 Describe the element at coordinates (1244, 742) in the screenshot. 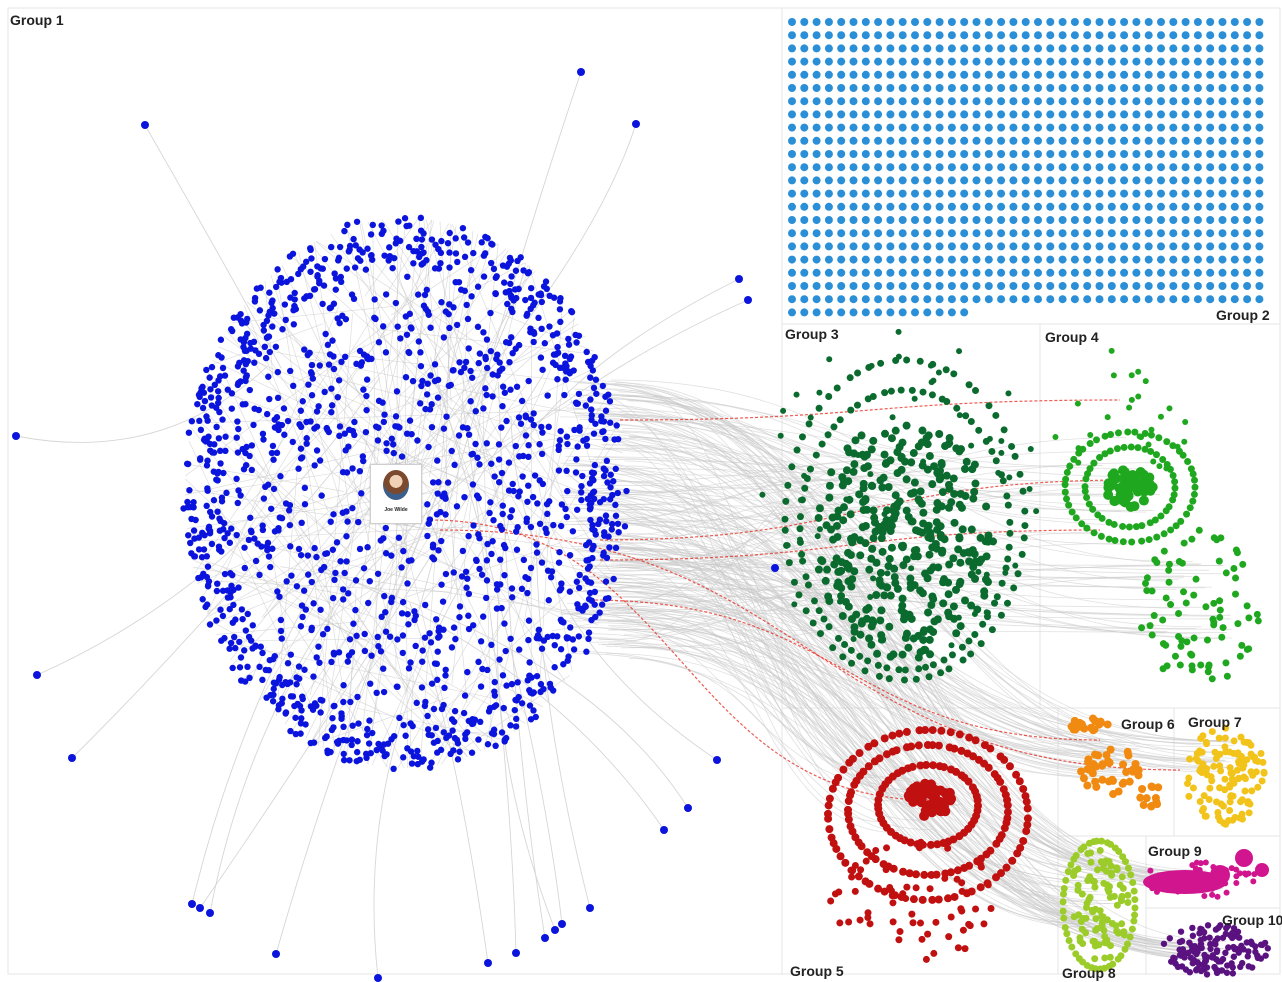

I see `group-7-node` at that location.